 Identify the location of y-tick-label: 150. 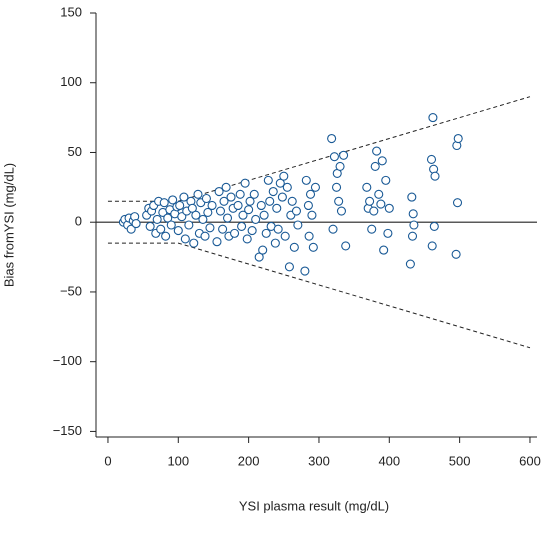
(71, 11).